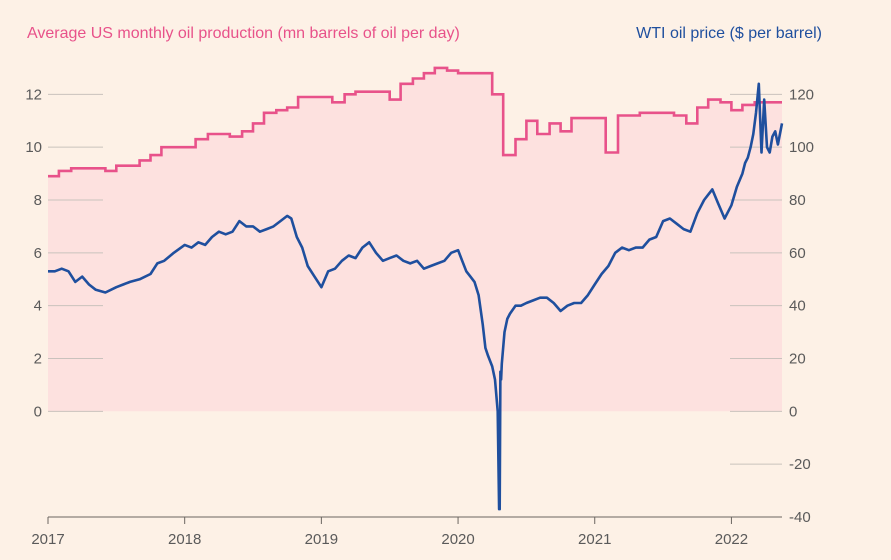 Image resolution: width=891 pixels, height=560 pixels. Describe the element at coordinates (184, 539) in the screenshot. I see `x-tick-label: 2018` at that location.